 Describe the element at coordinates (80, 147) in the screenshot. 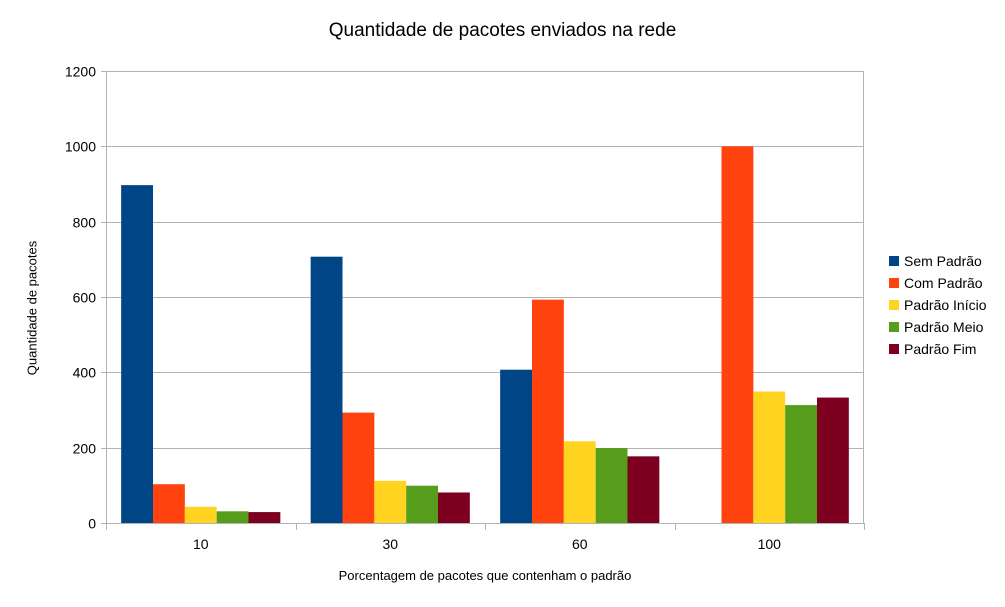

I see `y-tick-label: 1000` at that location.